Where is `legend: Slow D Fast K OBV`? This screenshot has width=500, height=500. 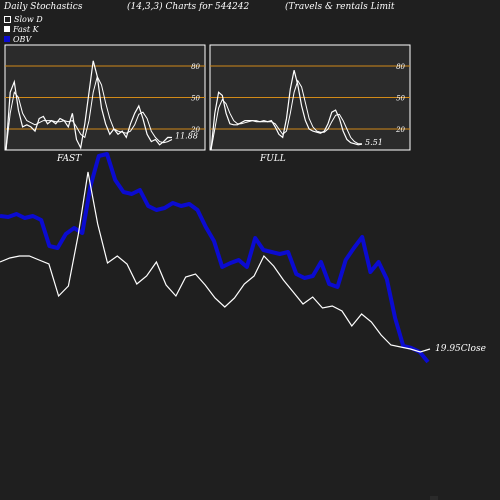 legend: Slow D Fast K OBV is located at coordinates (23, 29).